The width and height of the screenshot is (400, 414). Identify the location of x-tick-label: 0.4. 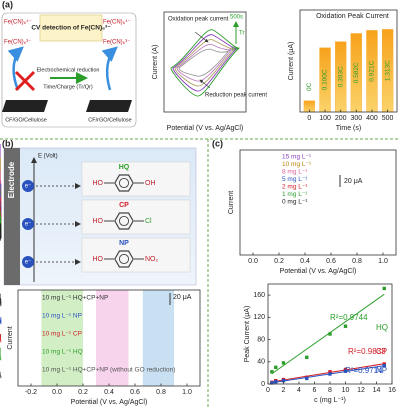
(109, 392).